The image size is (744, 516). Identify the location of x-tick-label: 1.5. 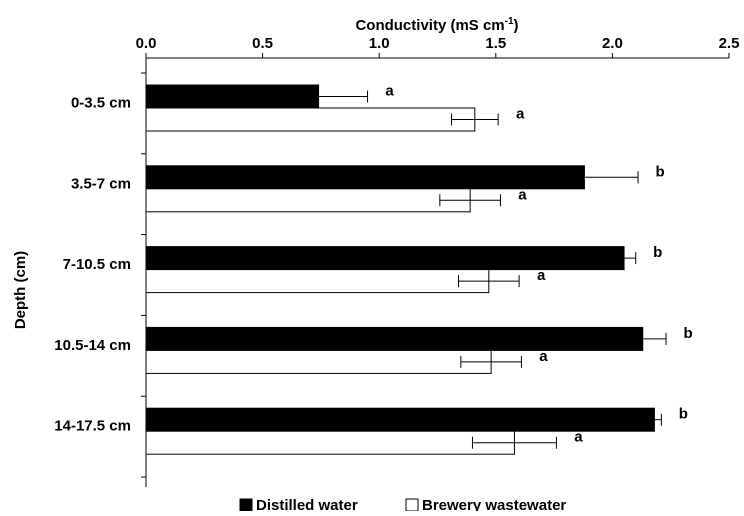
(495, 43).